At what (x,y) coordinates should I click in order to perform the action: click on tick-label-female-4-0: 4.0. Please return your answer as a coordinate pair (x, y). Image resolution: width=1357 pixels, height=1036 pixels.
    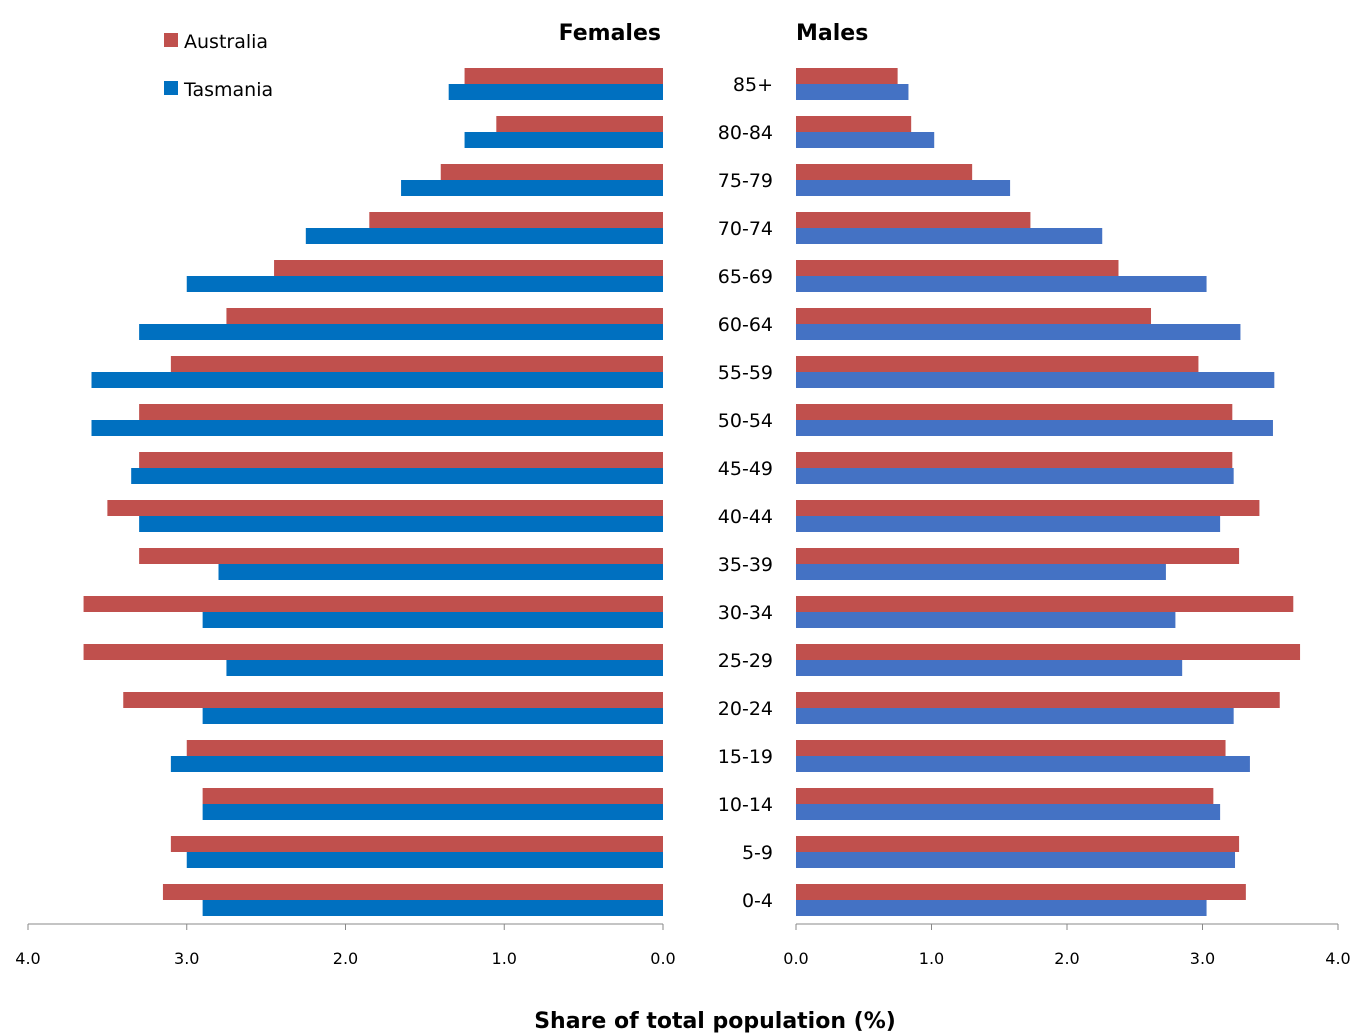
    Looking at the image, I should click on (27, 958).